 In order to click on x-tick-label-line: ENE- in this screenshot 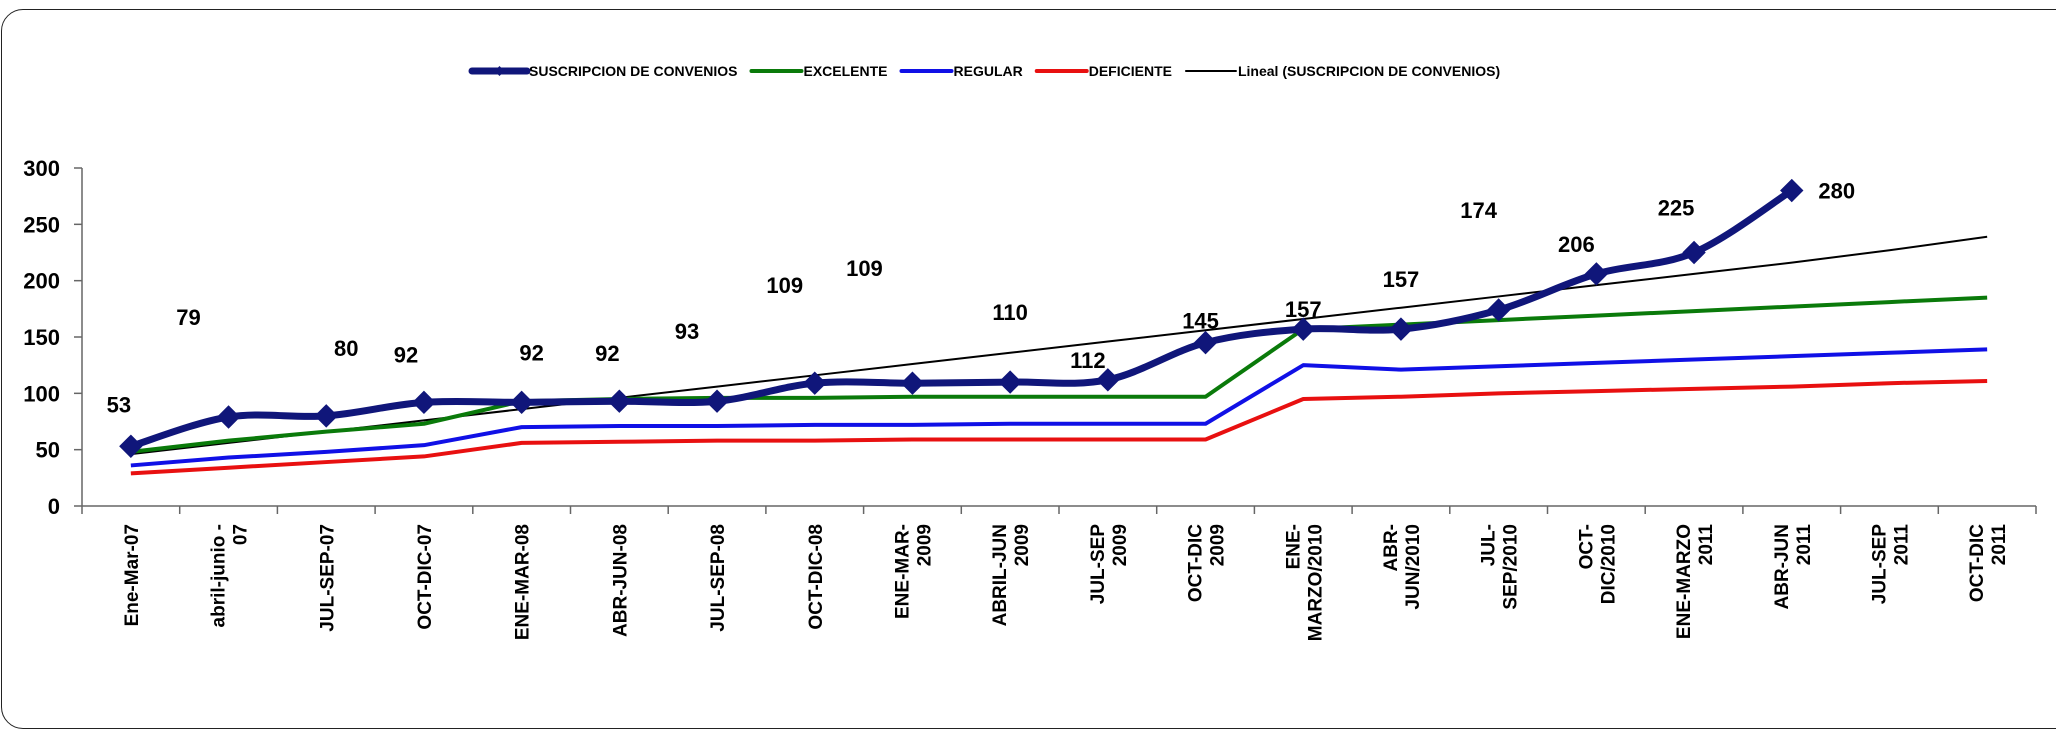, I will do `click(1293, 546)`.